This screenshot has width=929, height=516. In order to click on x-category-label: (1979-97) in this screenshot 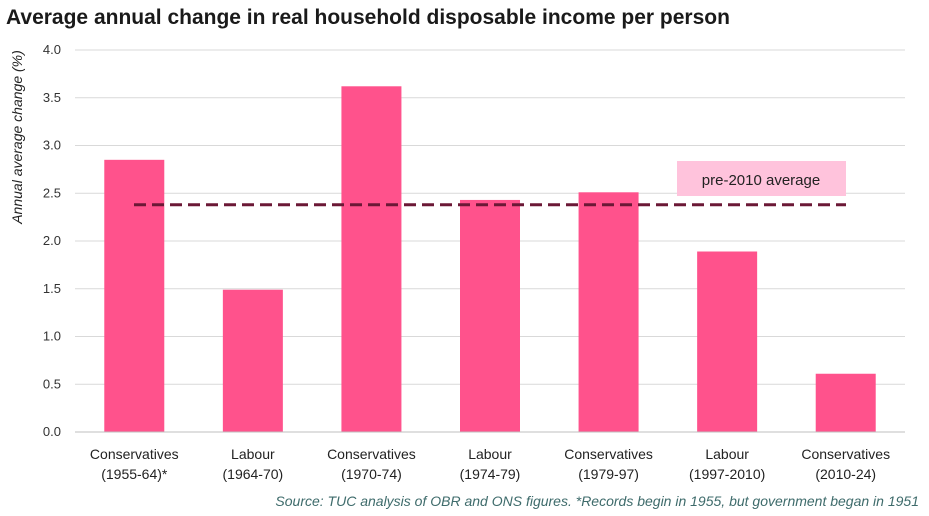, I will do `click(608, 474)`.